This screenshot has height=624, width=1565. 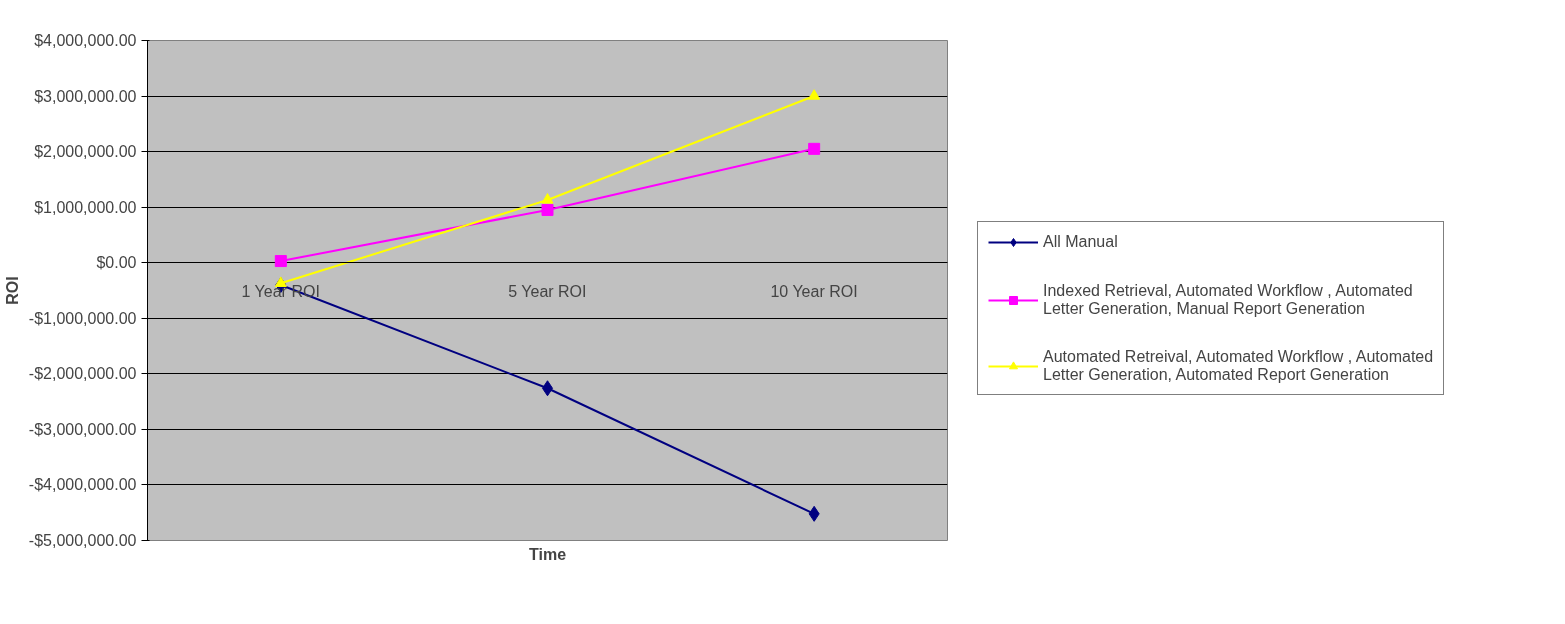 I want to click on y-tick-label: $3,000,000.00, so click(x=85, y=96).